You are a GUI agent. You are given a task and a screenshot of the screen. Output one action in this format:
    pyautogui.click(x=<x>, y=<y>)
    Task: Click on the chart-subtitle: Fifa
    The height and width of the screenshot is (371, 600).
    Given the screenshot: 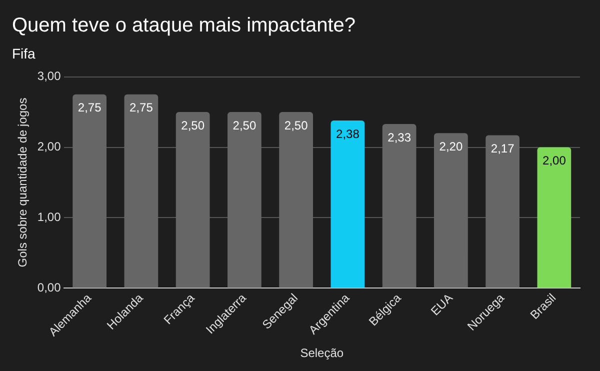 What is the action you would take?
    pyautogui.click(x=24, y=53)
    